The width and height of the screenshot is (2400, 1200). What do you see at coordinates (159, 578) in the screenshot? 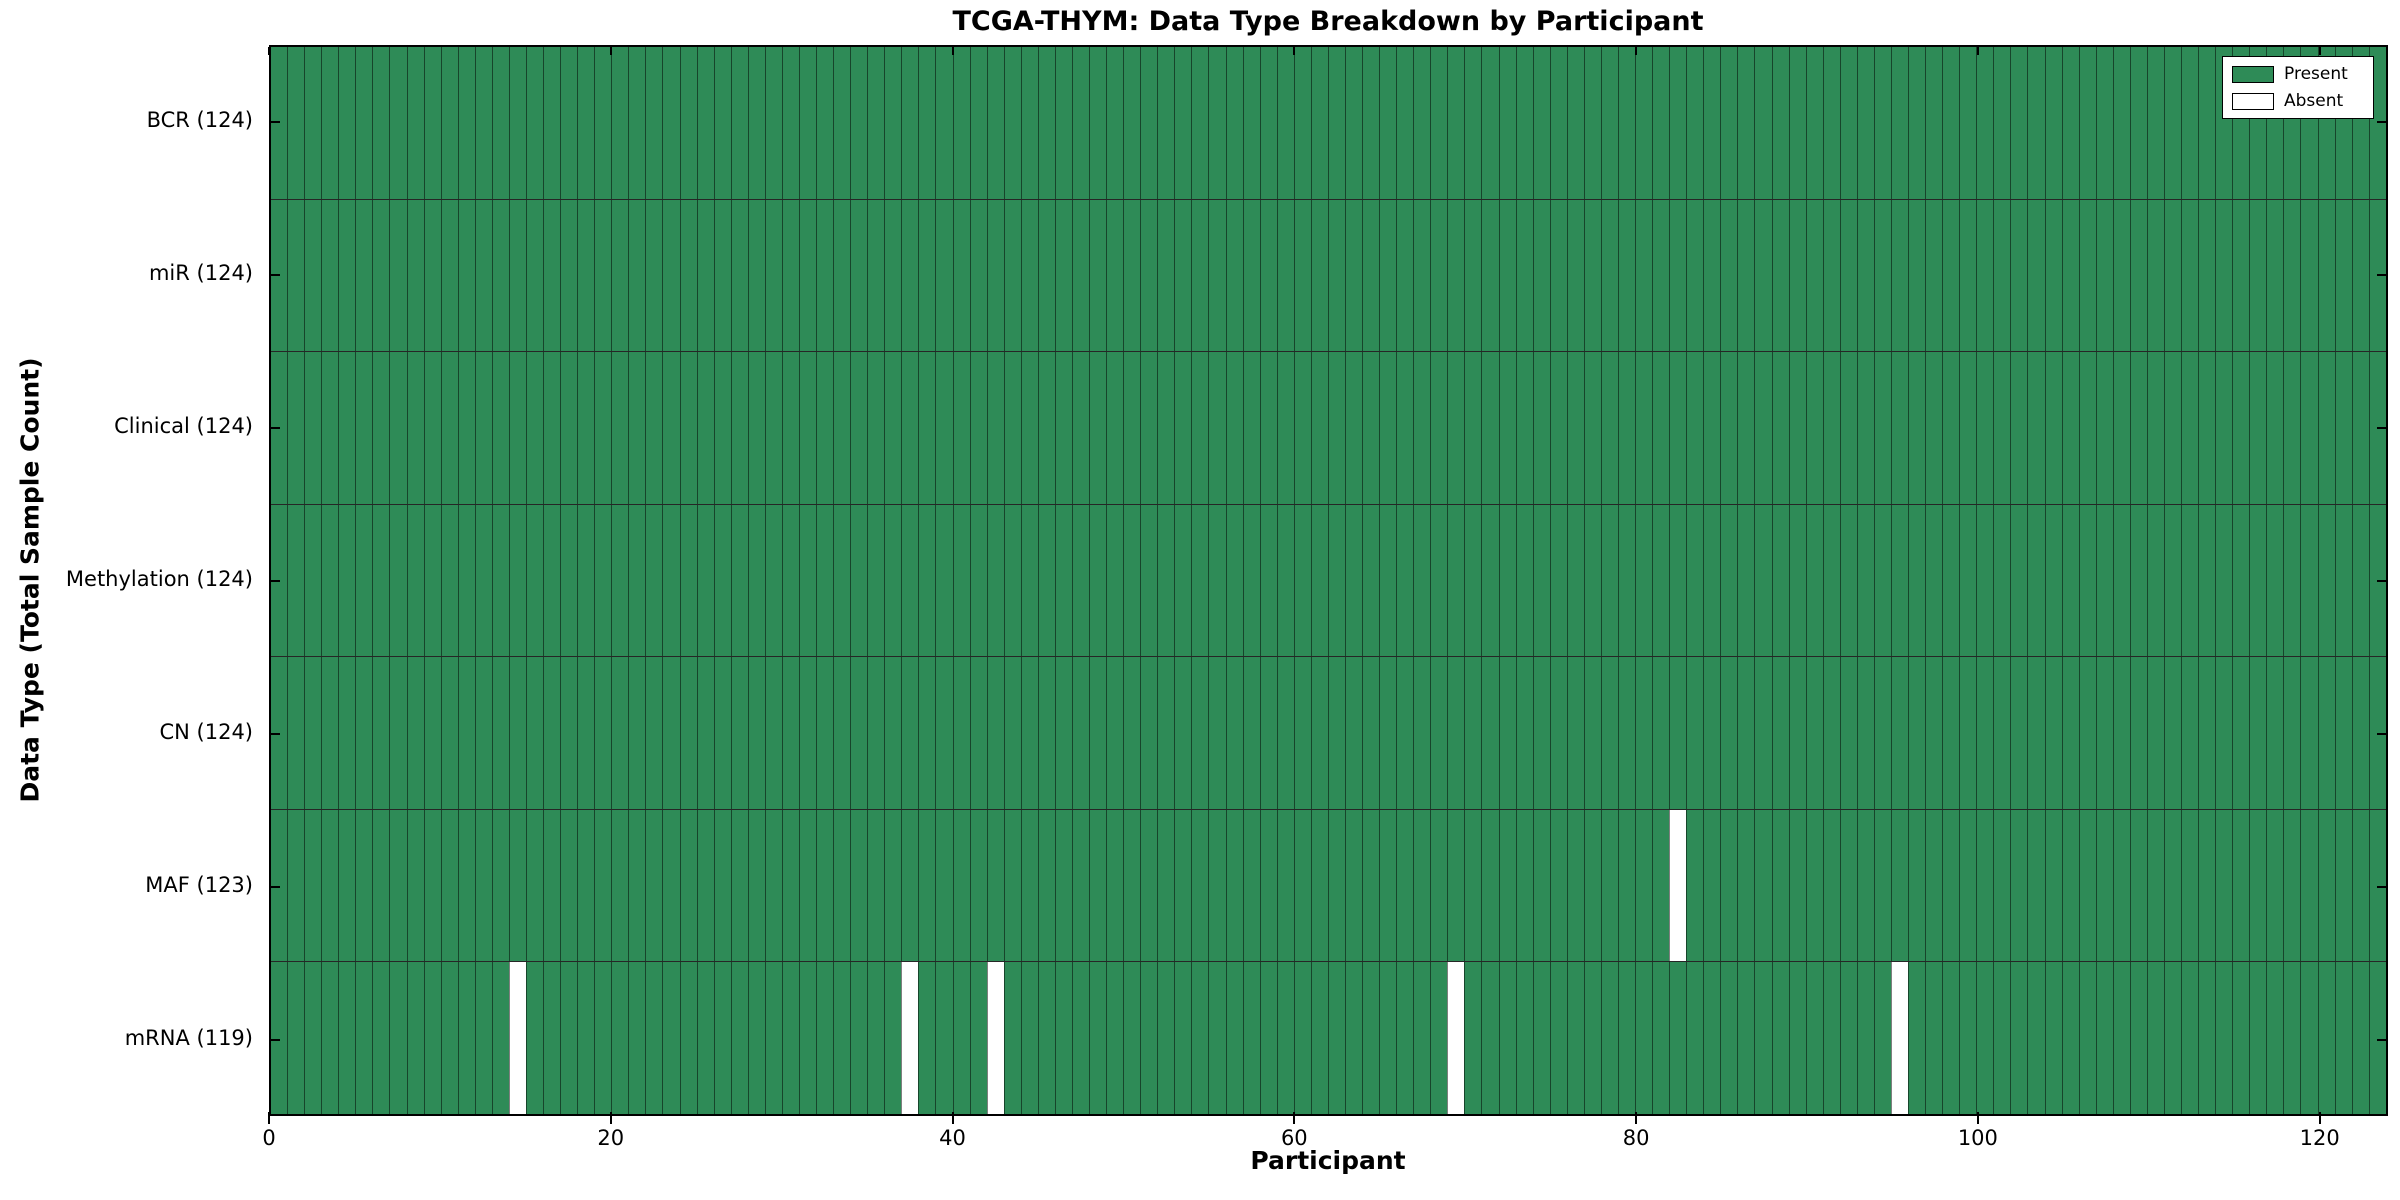
I see `y-tick-label-Methylation: Methylation (124)` at bounding box center [159, 578].